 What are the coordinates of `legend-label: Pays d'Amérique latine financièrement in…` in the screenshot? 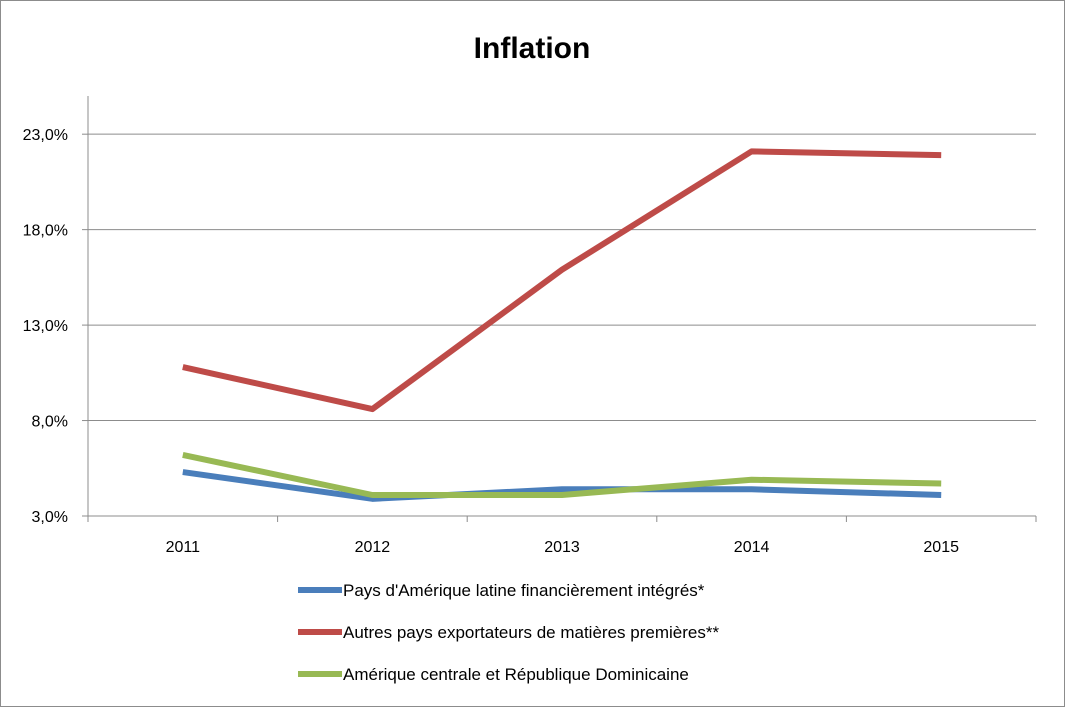 It's located at (524, 590).